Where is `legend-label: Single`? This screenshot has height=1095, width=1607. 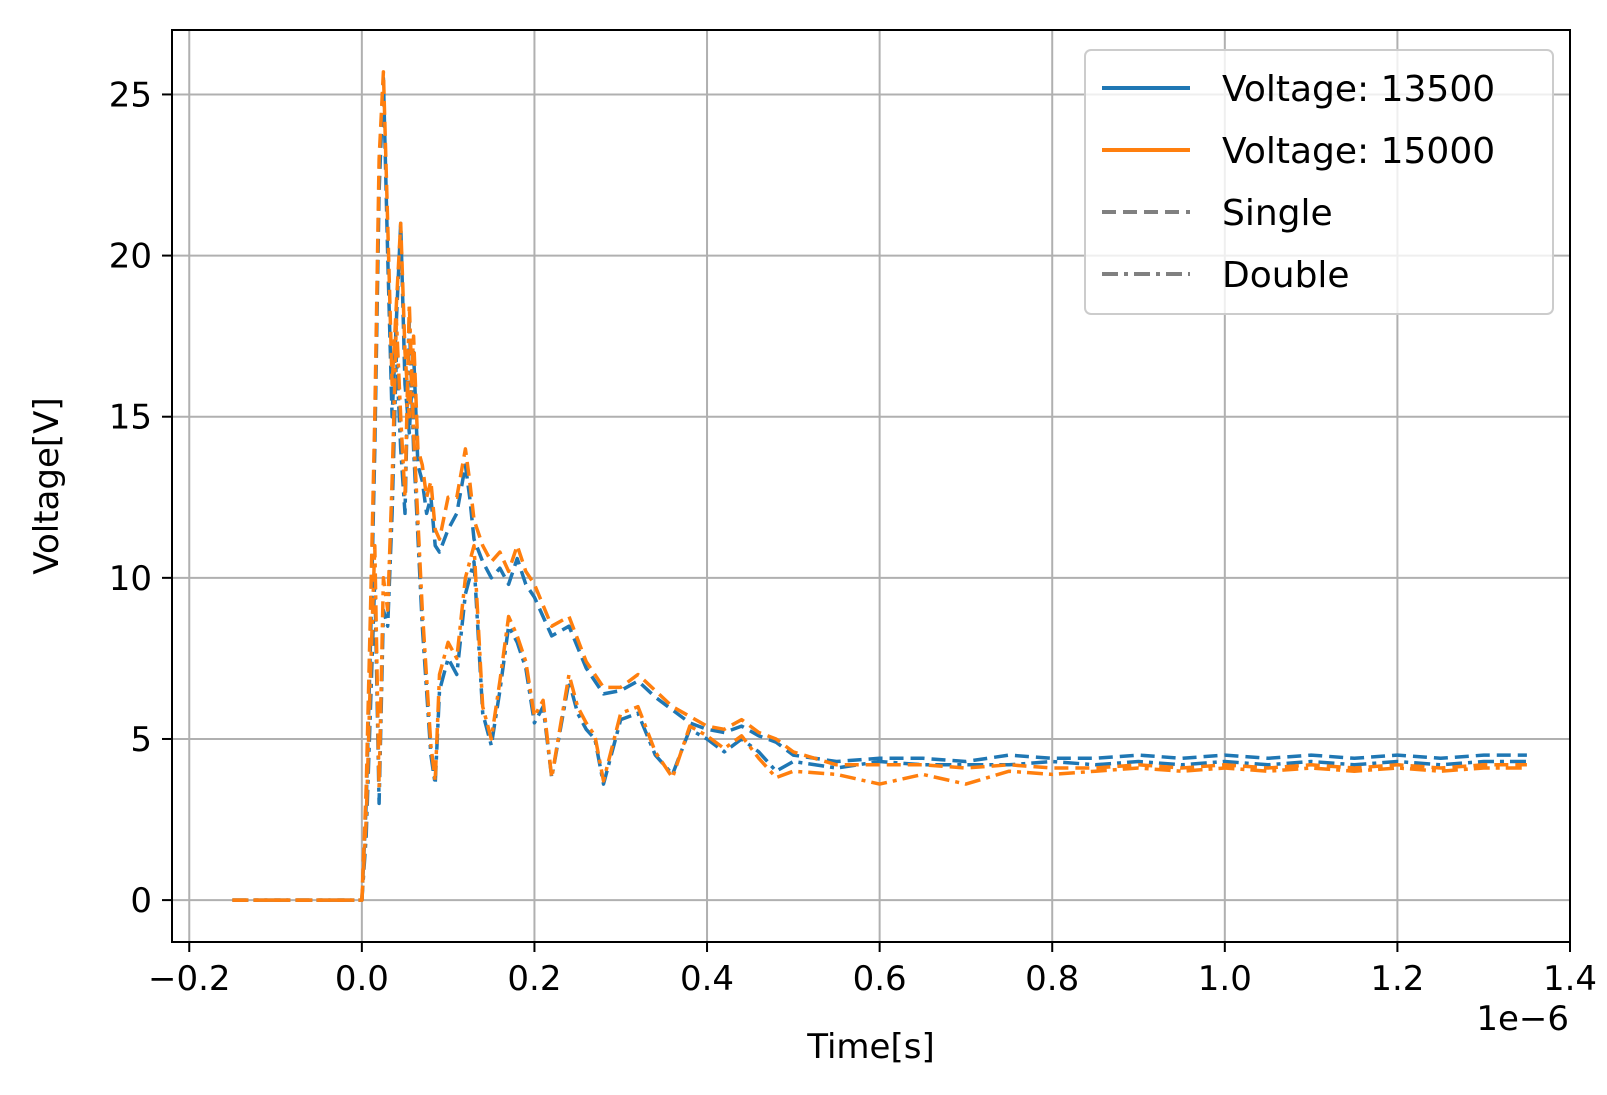 legend-label: Single is located at coordinates (1277, 213).